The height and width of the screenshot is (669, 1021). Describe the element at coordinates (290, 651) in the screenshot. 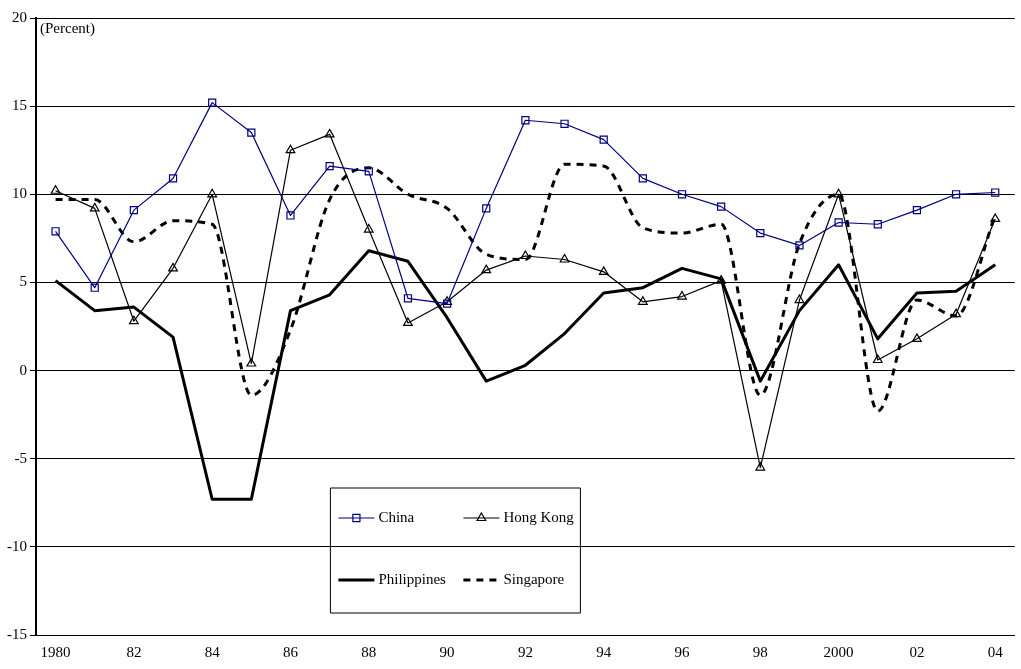

I see `x-tick-label: 86` at that location.